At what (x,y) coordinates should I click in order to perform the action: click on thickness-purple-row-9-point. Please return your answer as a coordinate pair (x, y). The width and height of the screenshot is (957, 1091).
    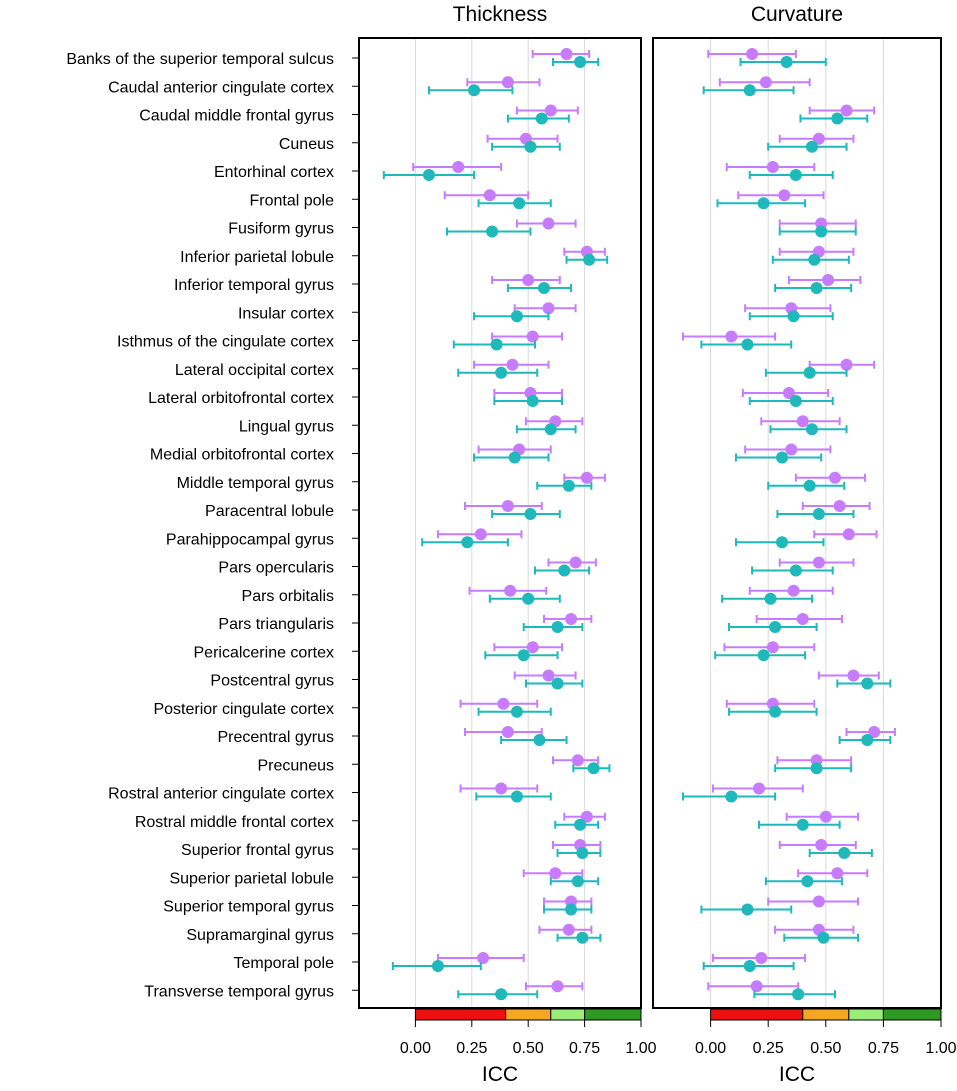
    Looking at the image, I should click on (548, 308).